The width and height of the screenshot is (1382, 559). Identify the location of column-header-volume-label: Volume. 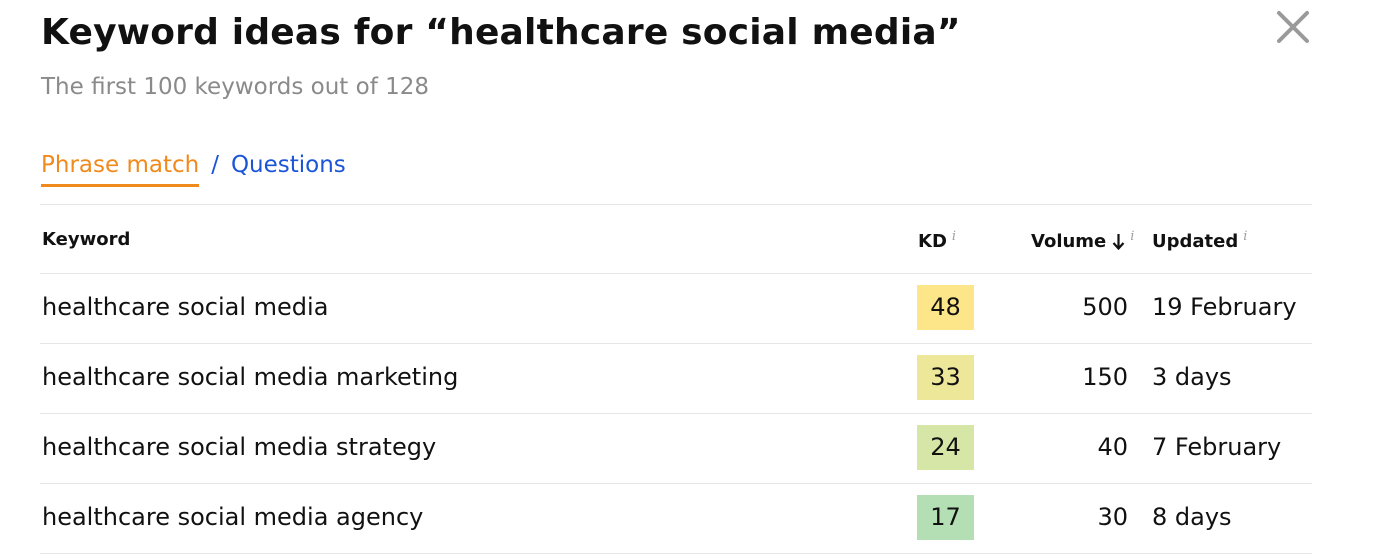
(1069, 241).